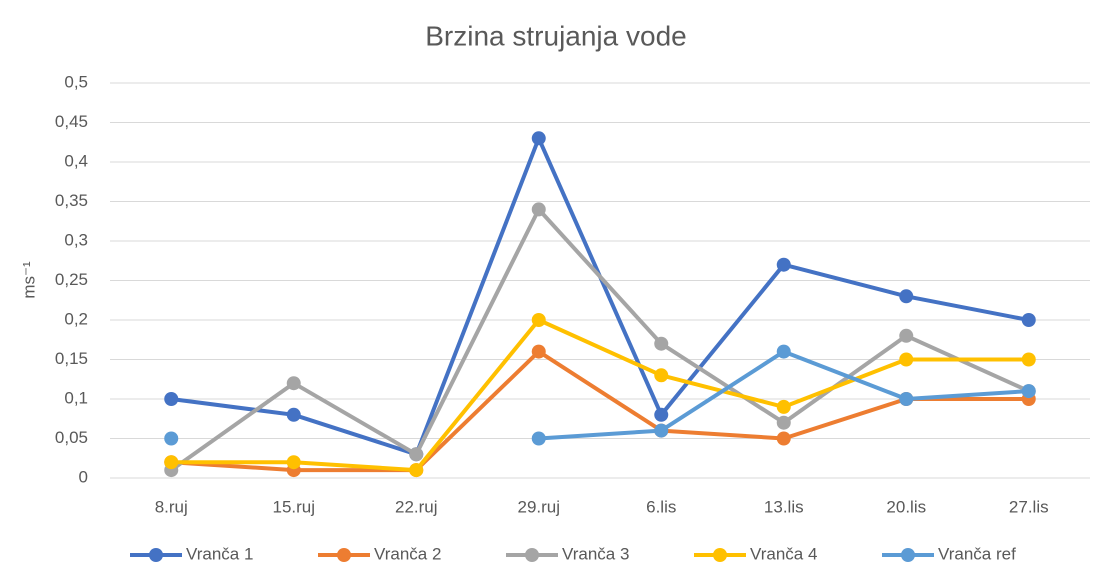  What do you see at coordinates (293, 506) in the screenshot?
I see `x-tick-label: 15.ruj` at bounding box center [293, 506].